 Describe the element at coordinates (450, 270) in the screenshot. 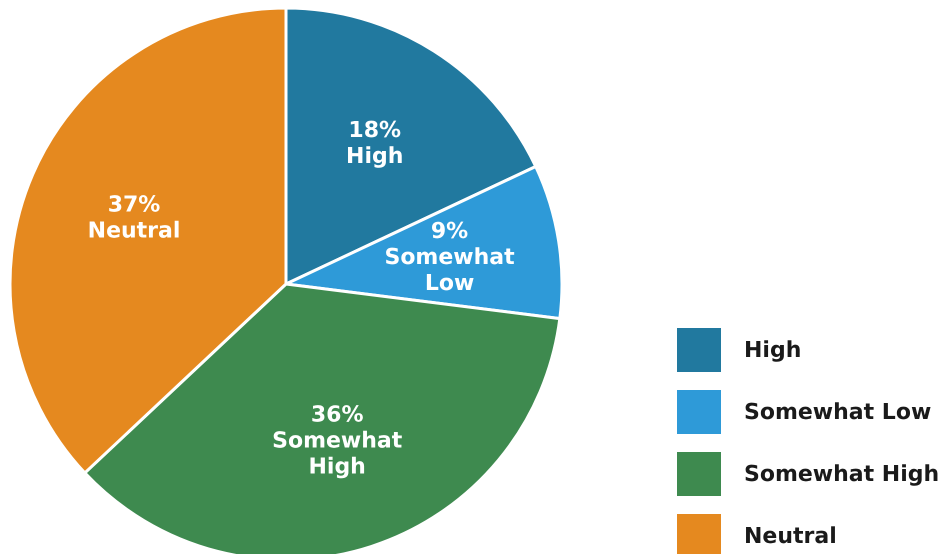

I see `slice-label: Somewhat Low` at that location.